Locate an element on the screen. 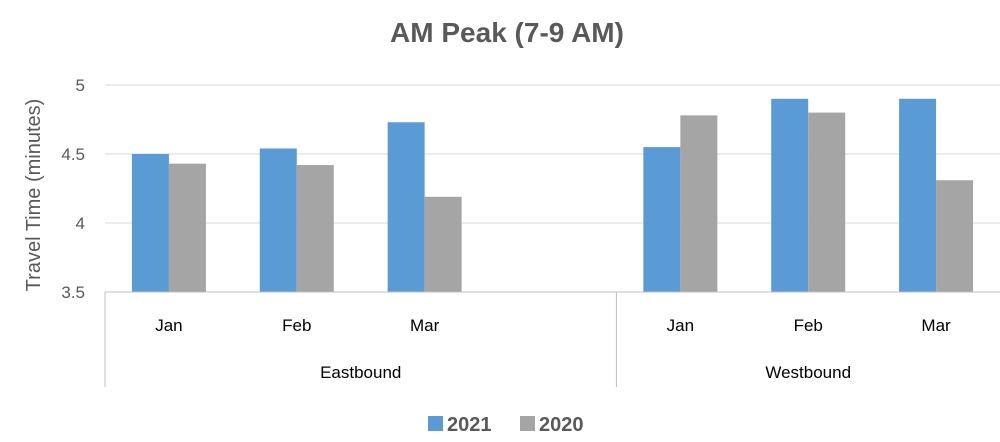 This screenshot has height=442, width=1000. legend-label: 2021 is located at coordinates (469, 425).